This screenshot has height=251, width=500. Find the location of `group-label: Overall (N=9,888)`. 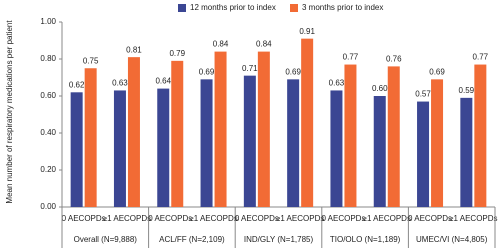

group-label: Overall (N=9,888) is located at coordinates (106, 239).